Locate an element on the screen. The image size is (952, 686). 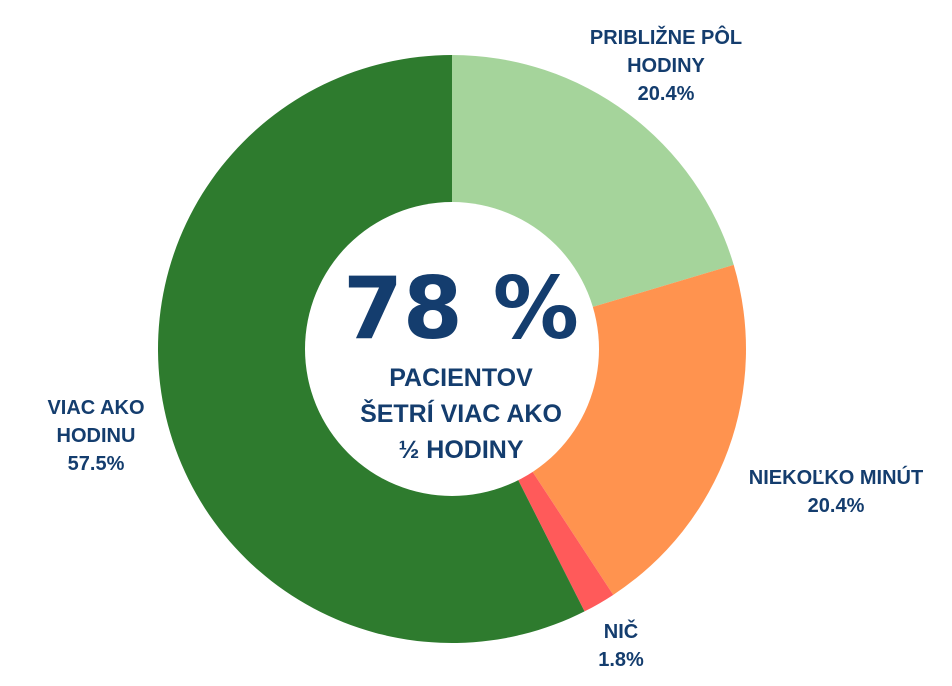
slice-name-line: NIČ is located at coordinates (621, 631).